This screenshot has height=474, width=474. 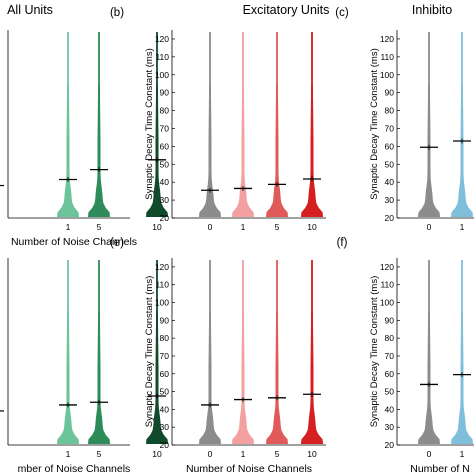 I want to click on panel-label-f: (f), so click(x=342, y=243).